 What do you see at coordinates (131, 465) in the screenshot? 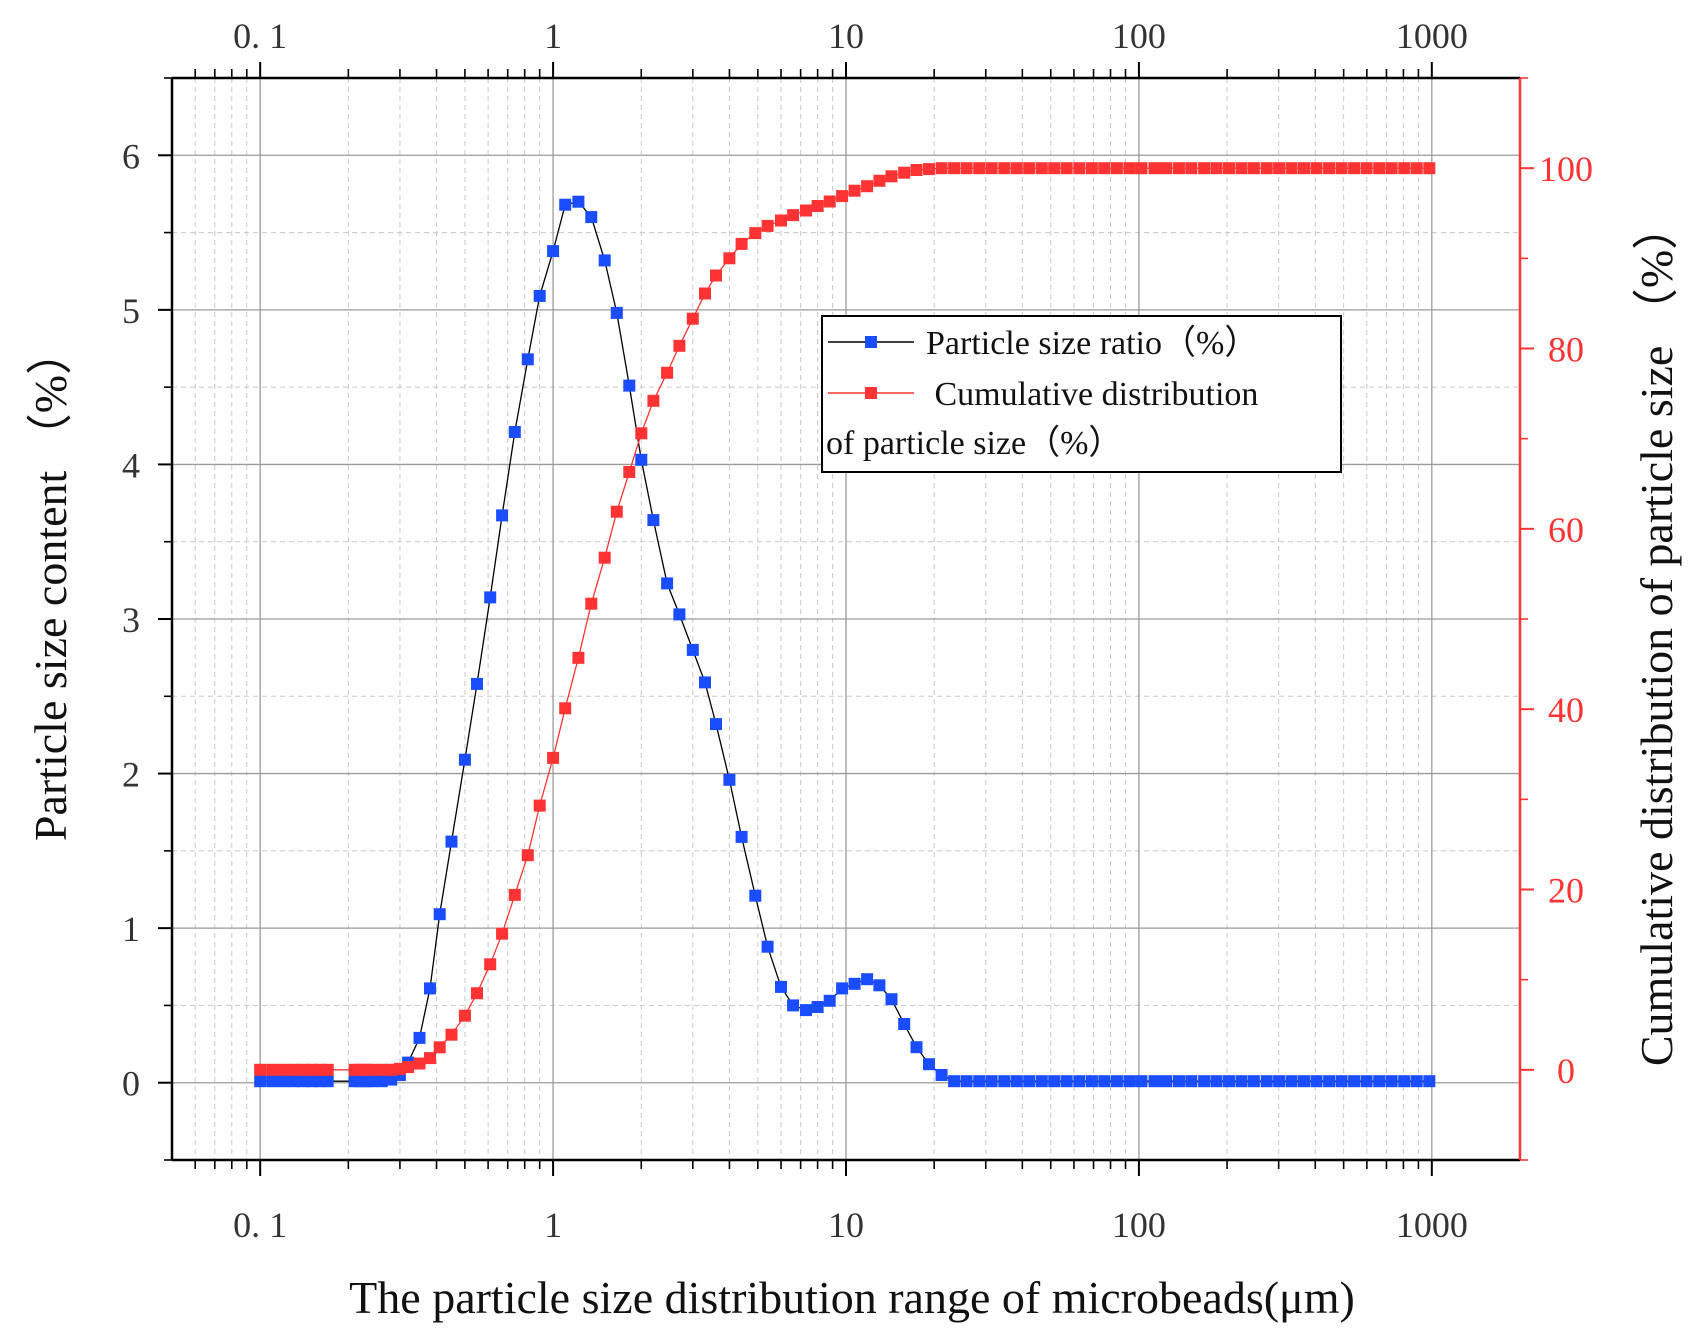
I see `y-tick-label: 4` at bounding box center [131, 465].